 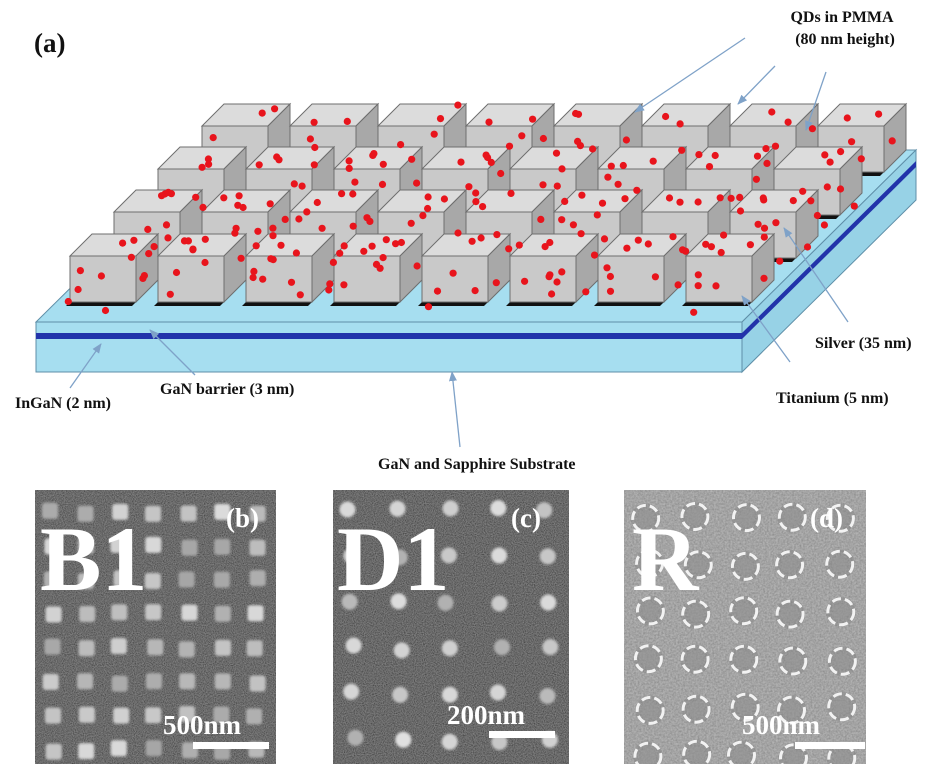 I want to click on panel-c-scale-label: 200nm, so click(x=486, y=715).